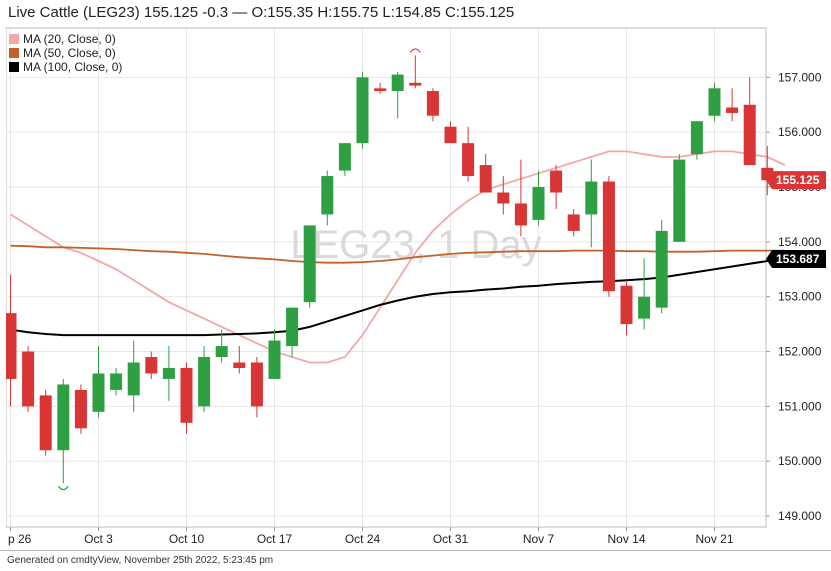  I want to click on legend-item-ma20: MA (20, Close, 0), so click(65, 39).